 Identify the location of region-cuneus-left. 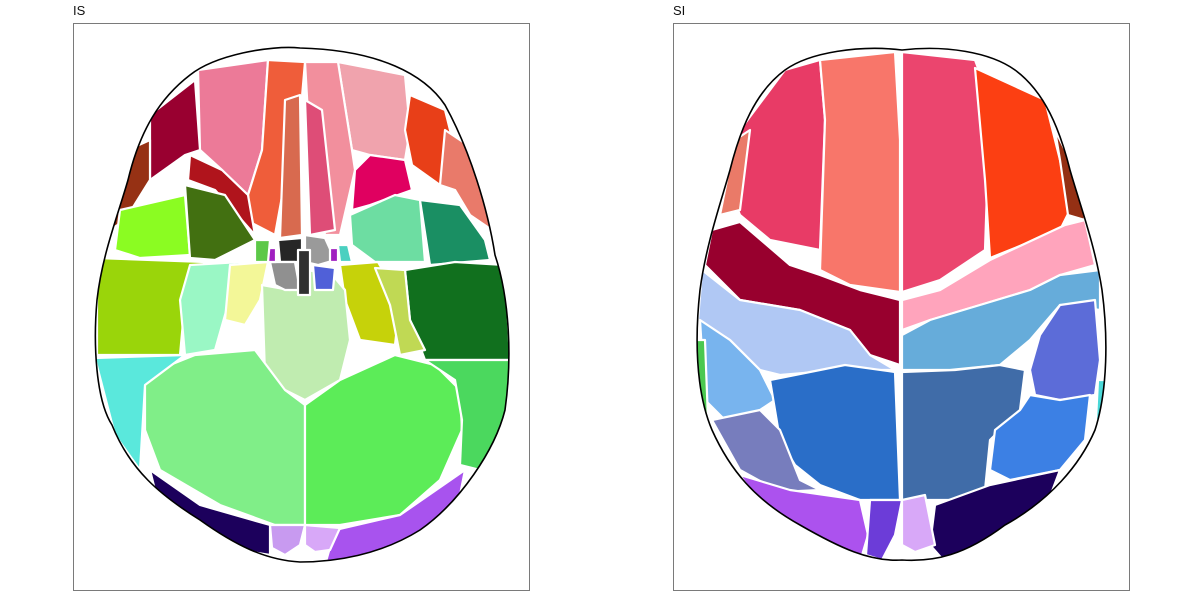
(884, 529).